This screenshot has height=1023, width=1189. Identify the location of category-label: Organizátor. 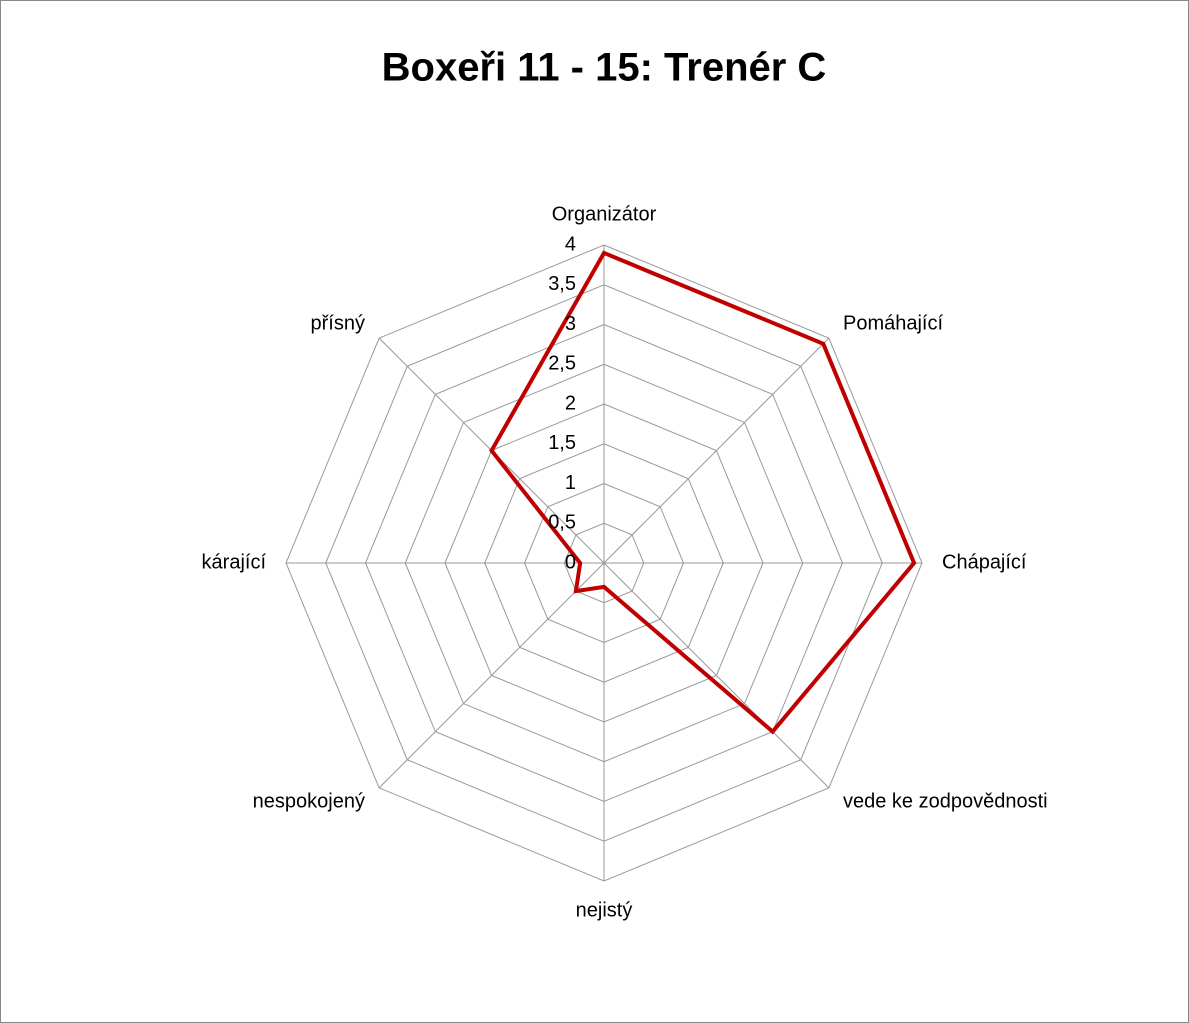
(604, 214).